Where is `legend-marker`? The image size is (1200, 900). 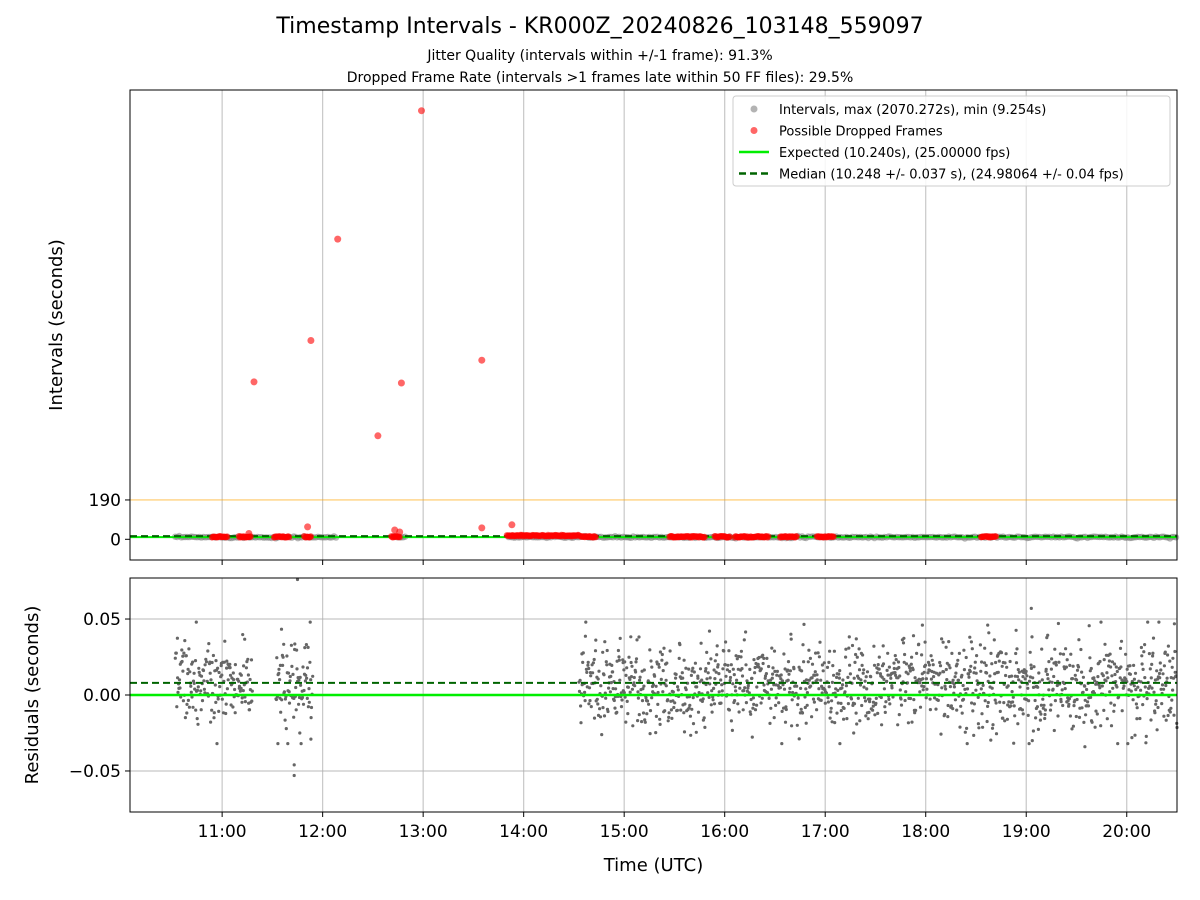
legend-marker is located at coordinates (754, 109).